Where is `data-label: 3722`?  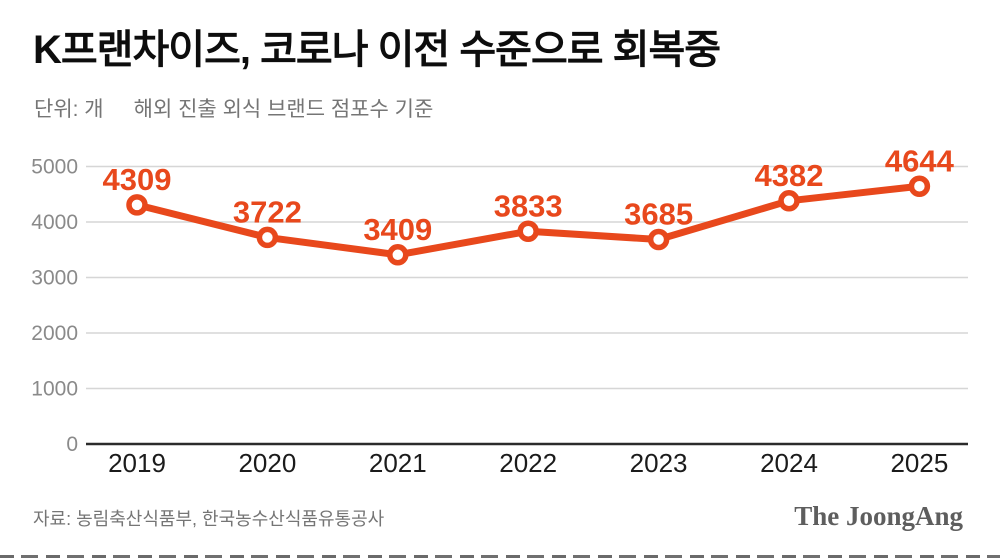 data-label: 3722 is located at coordinates (267, 211).